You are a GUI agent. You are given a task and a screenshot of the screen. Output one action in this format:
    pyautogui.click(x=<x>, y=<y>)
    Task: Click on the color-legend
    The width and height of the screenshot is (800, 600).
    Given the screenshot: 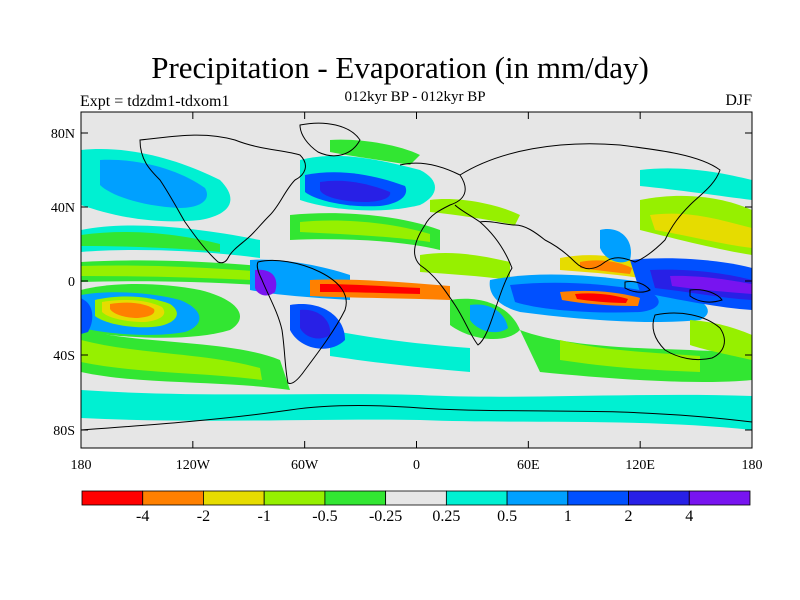 What is the action you would take?
    pyautogui.click(x=416, y=498)
    